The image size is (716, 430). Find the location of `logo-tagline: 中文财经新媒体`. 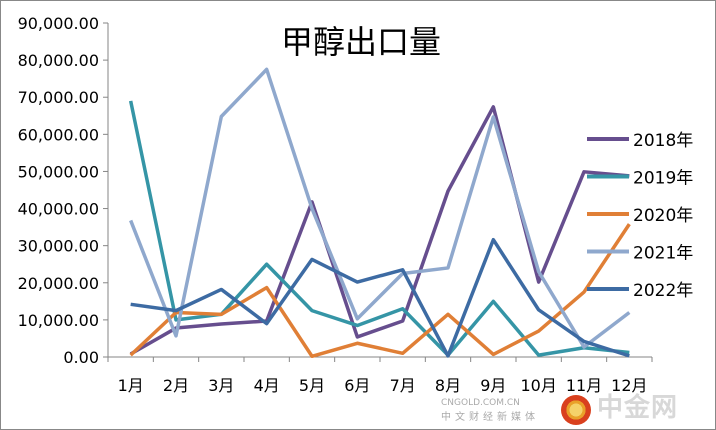

logo-tagline: 中文财经新媒体 is located at coordinates (490, 417).